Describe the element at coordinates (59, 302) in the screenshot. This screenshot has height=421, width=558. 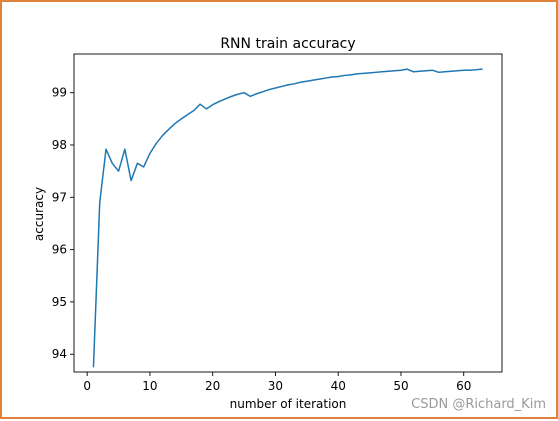
I see `y-tick-label: 95` at that location.